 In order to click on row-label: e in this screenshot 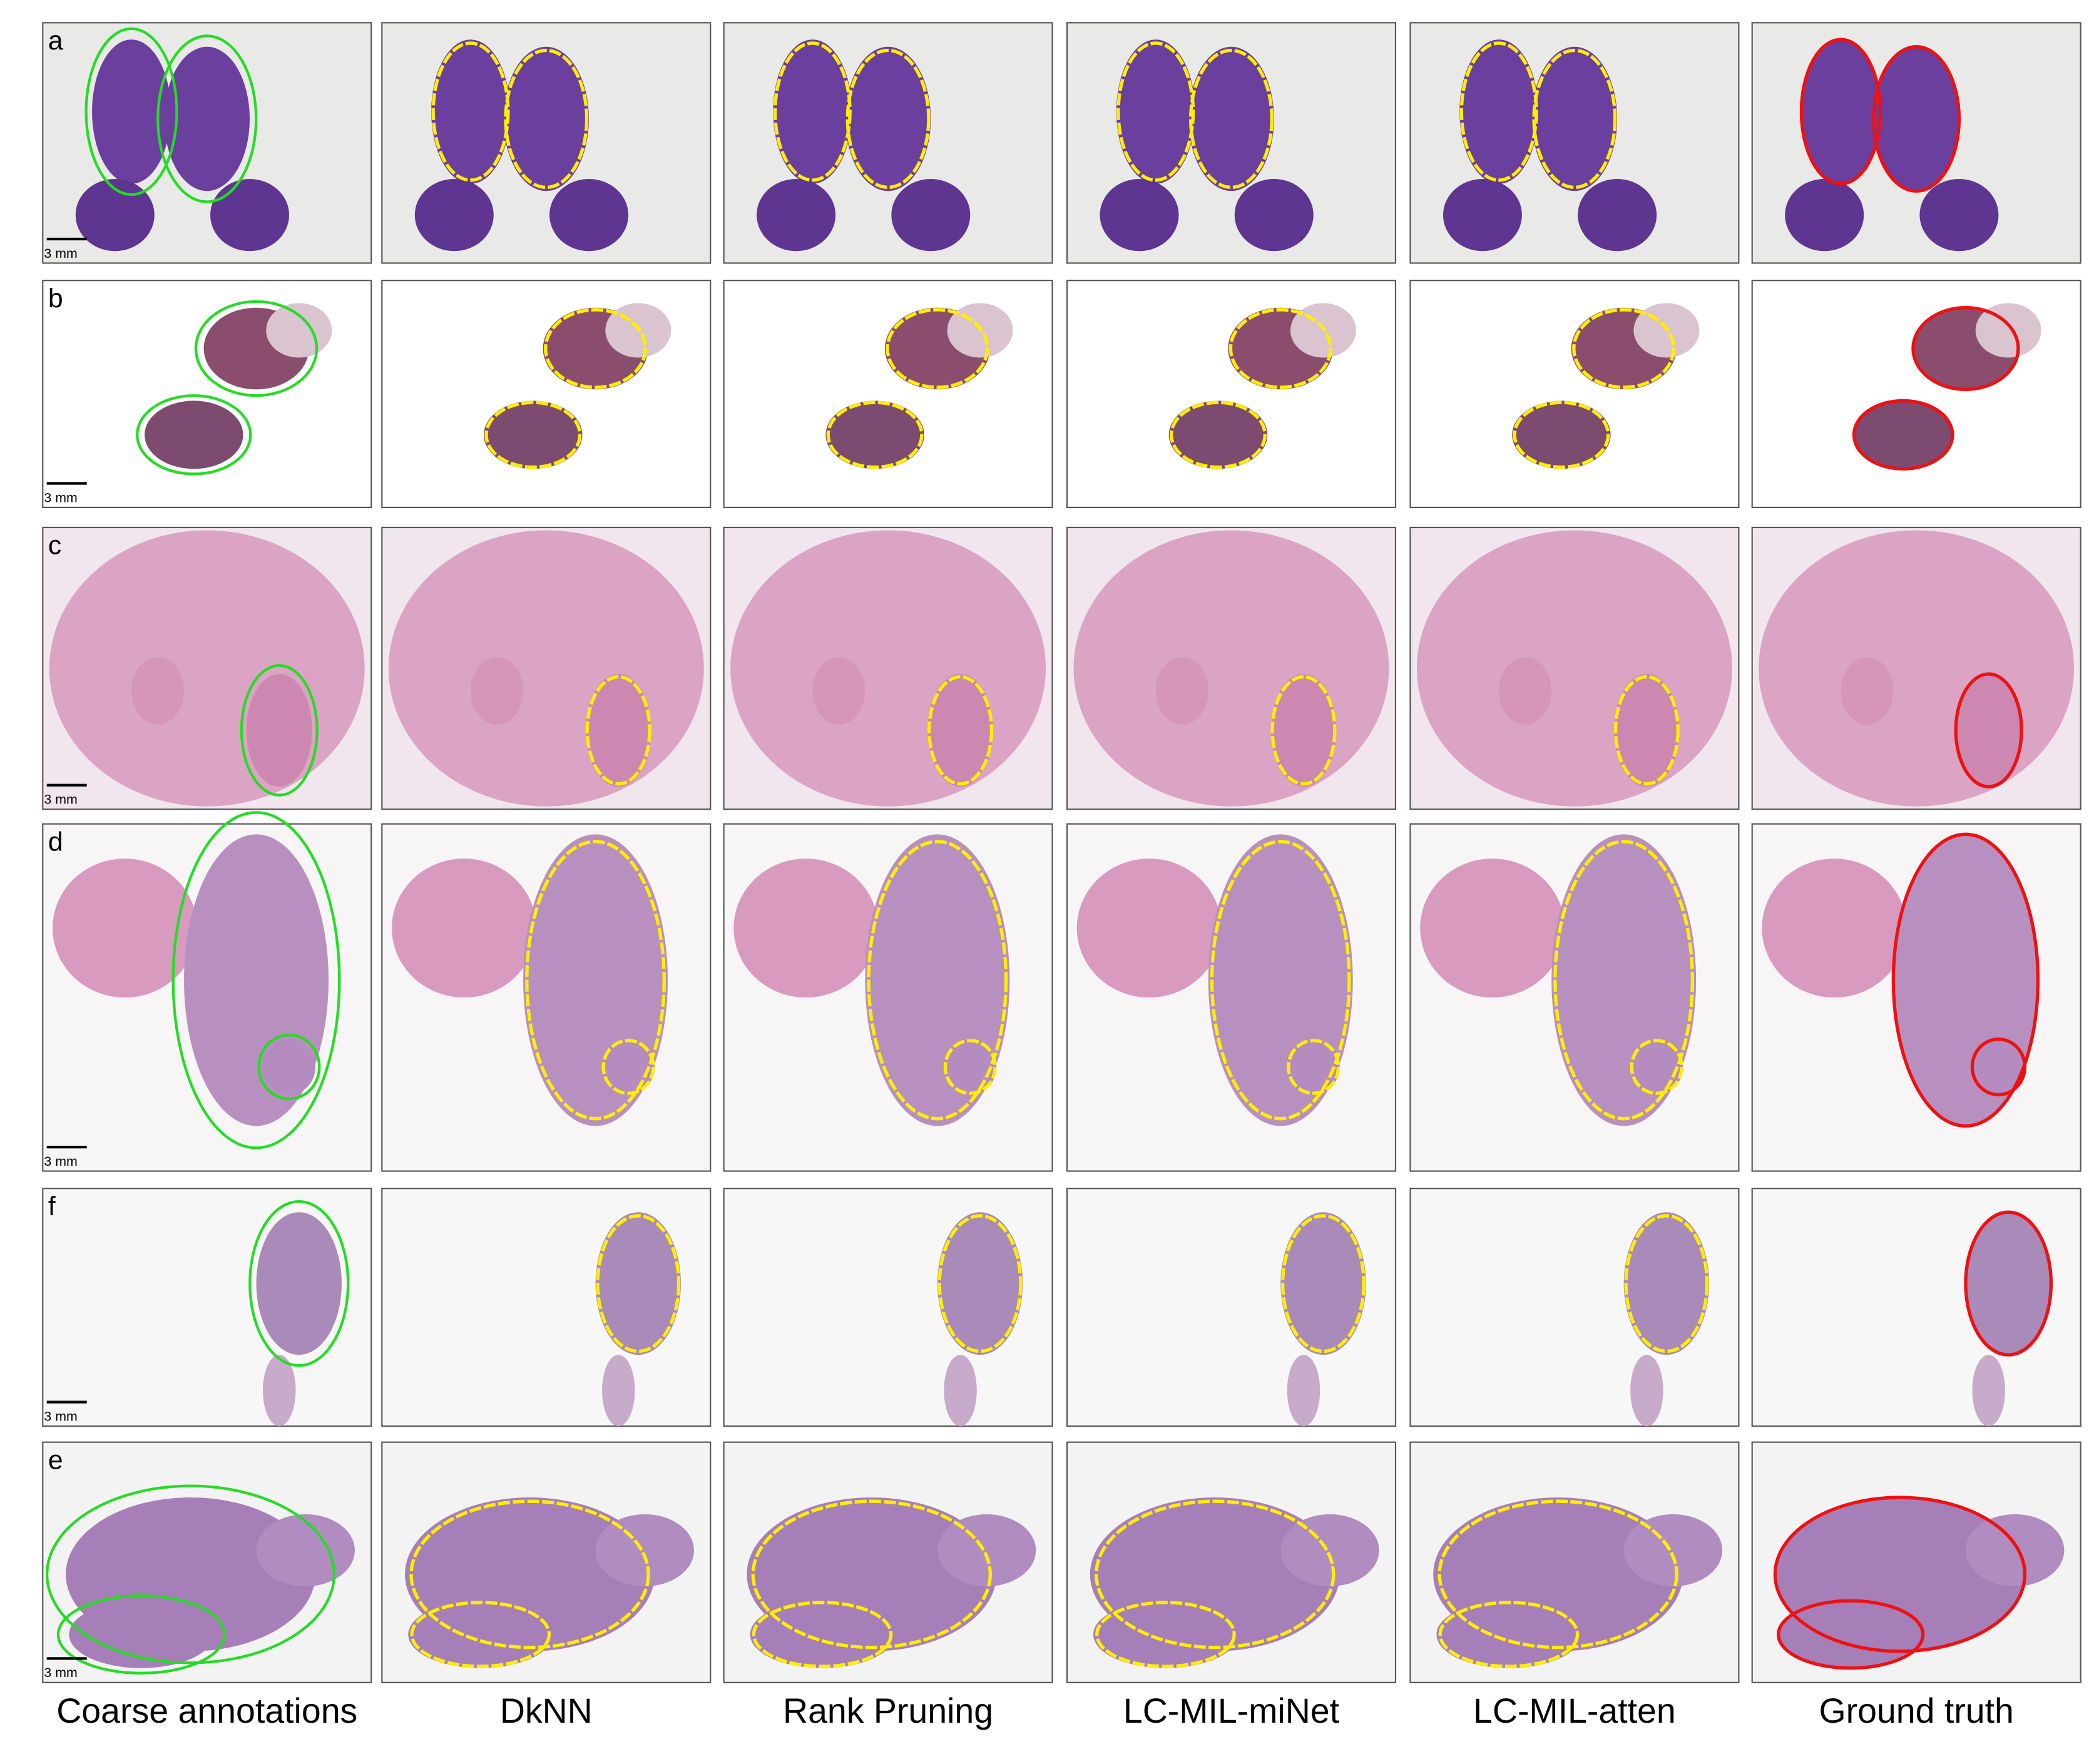, I will do `click(56, 1460)`.